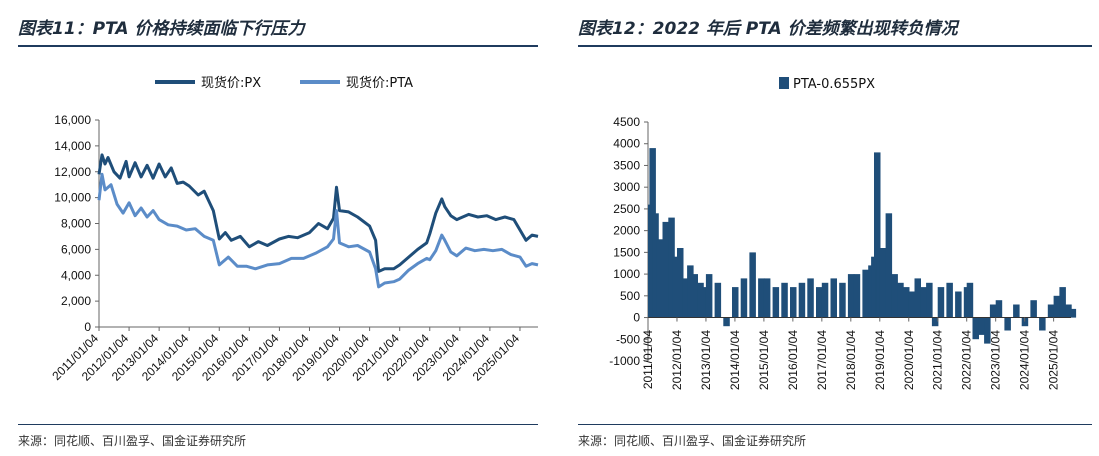  I want to click on left-y-tick-label: 4,000, so click(76, 275).